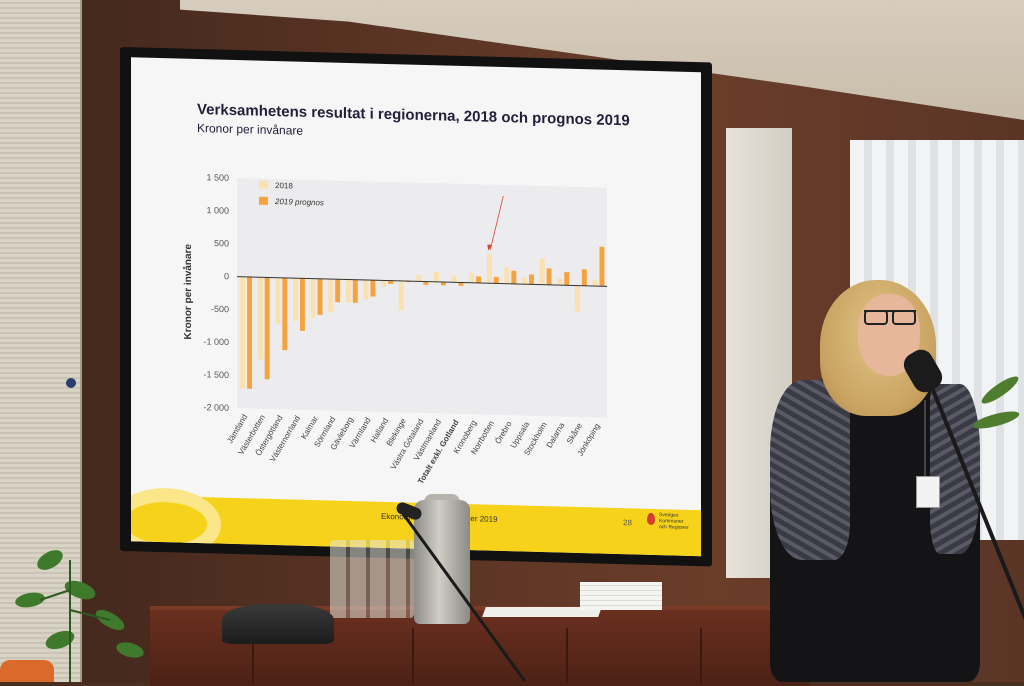 This screenshot has width=1024, height=686. Describe the element at coordinates (221, 243) in the screenshot. I see `y-tick-label: 500` at that location.